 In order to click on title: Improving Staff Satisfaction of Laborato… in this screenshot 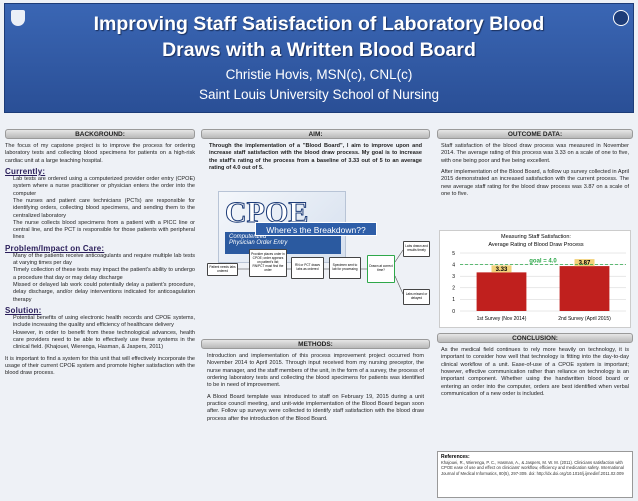, I will do `click(319, 24)`.